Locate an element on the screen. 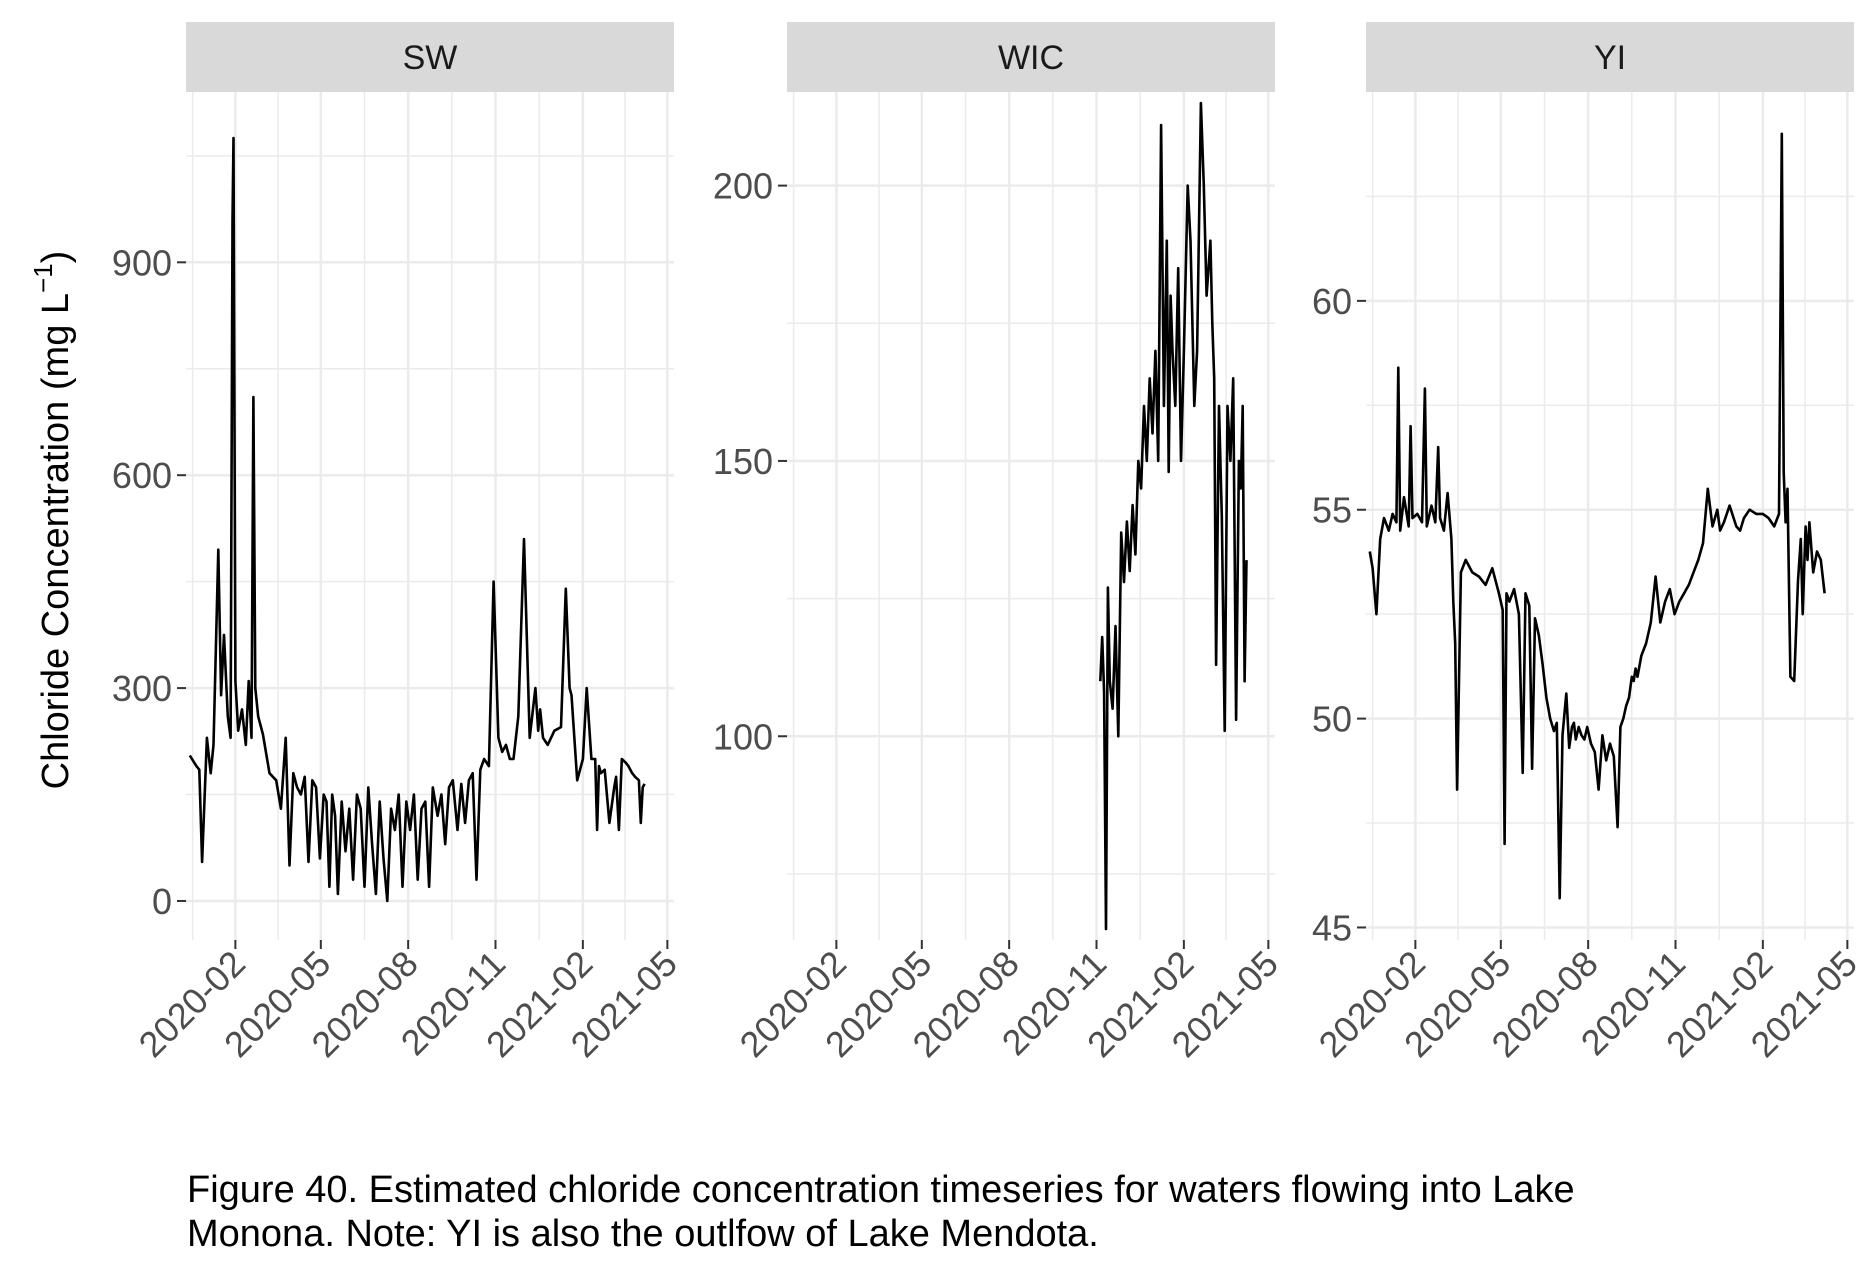 The image size is (1875, 1275). y-tick-label: 0 is located at coordinates (162, 901).